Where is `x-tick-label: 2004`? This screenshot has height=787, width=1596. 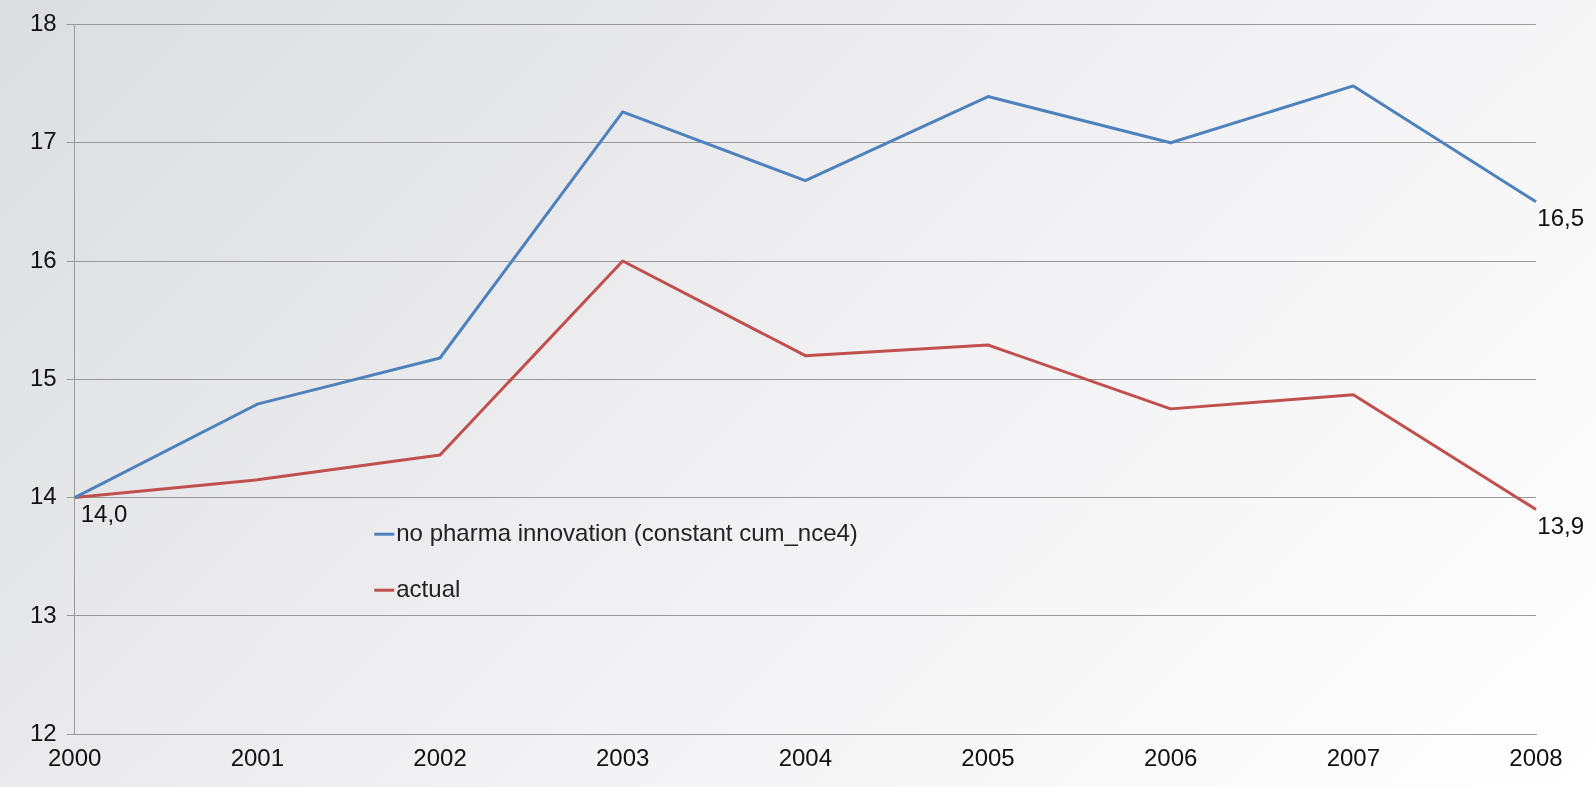 x-tick-label: 2004 is located at coordinates (805, 758).